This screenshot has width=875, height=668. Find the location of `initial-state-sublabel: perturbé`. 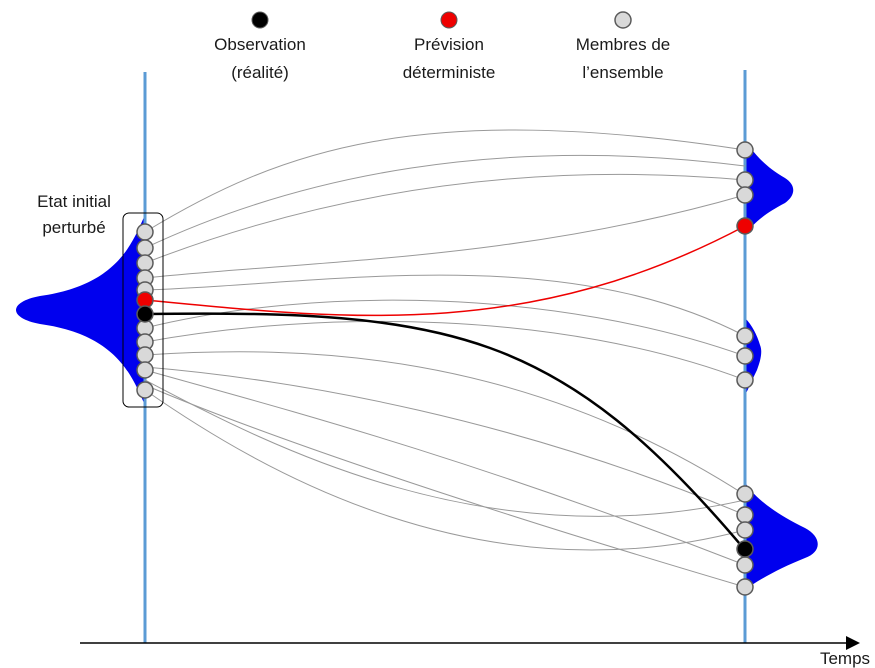

initial-state-sublabel: perturbé is located at coordinates (73, 227).